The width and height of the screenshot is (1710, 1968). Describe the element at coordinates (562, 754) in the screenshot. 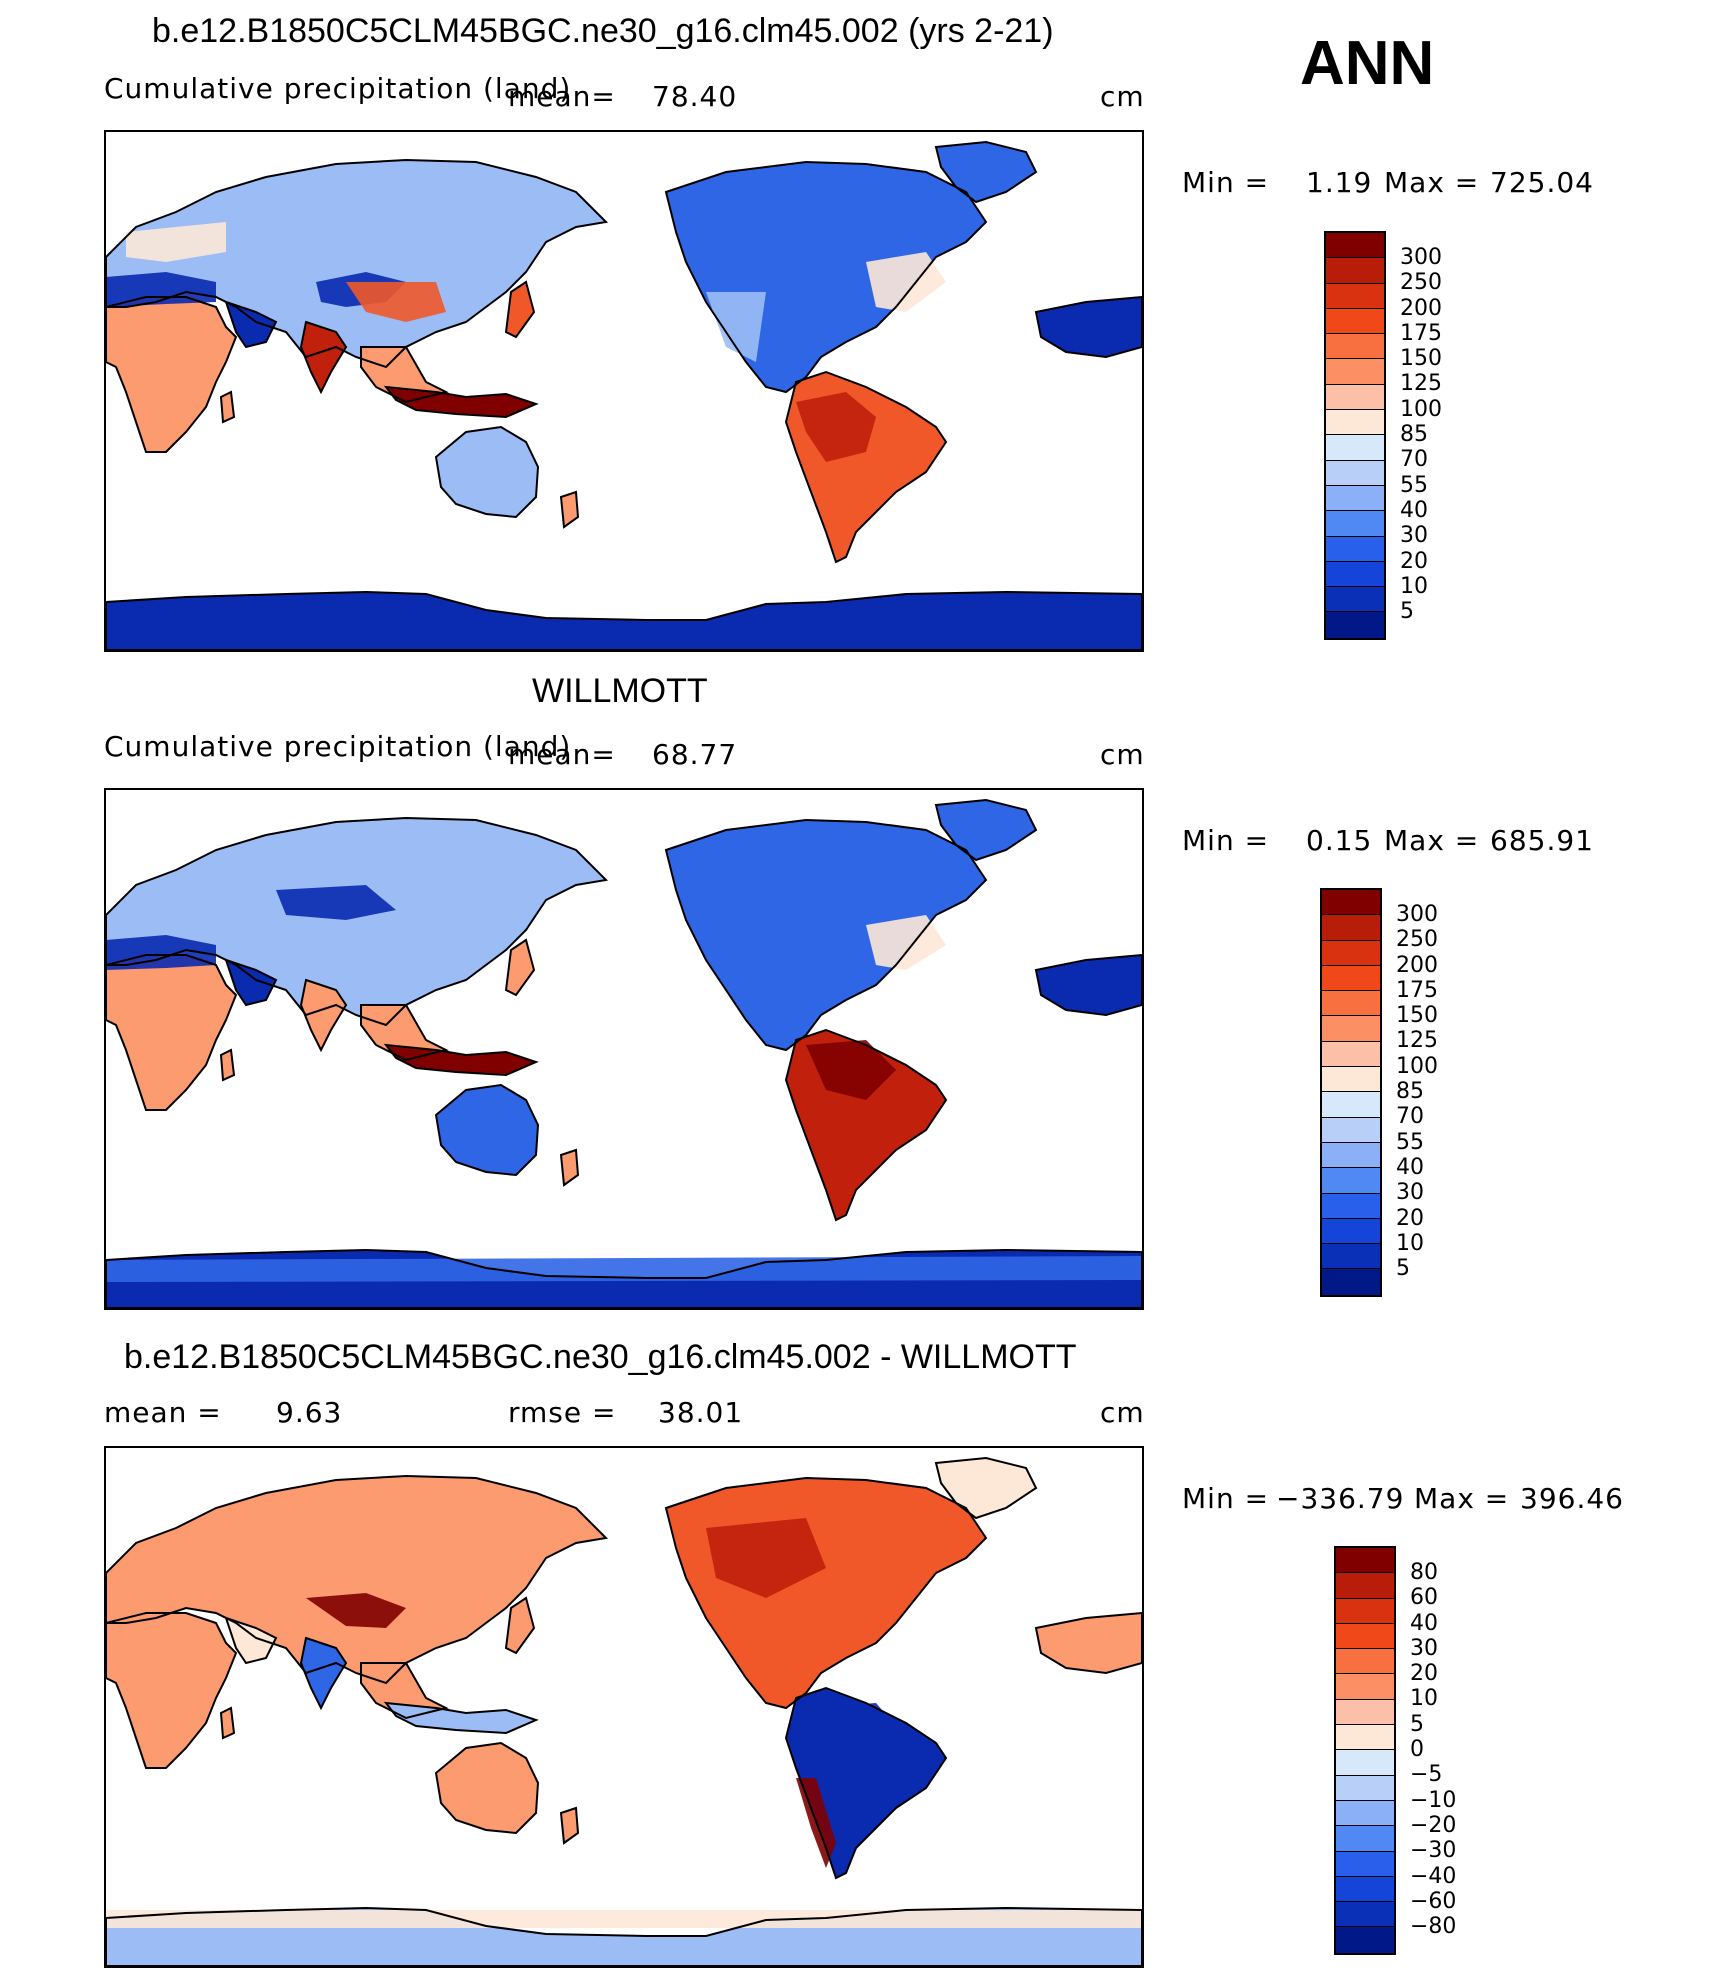

I see `panel2-mean-label: mean=` at that location.